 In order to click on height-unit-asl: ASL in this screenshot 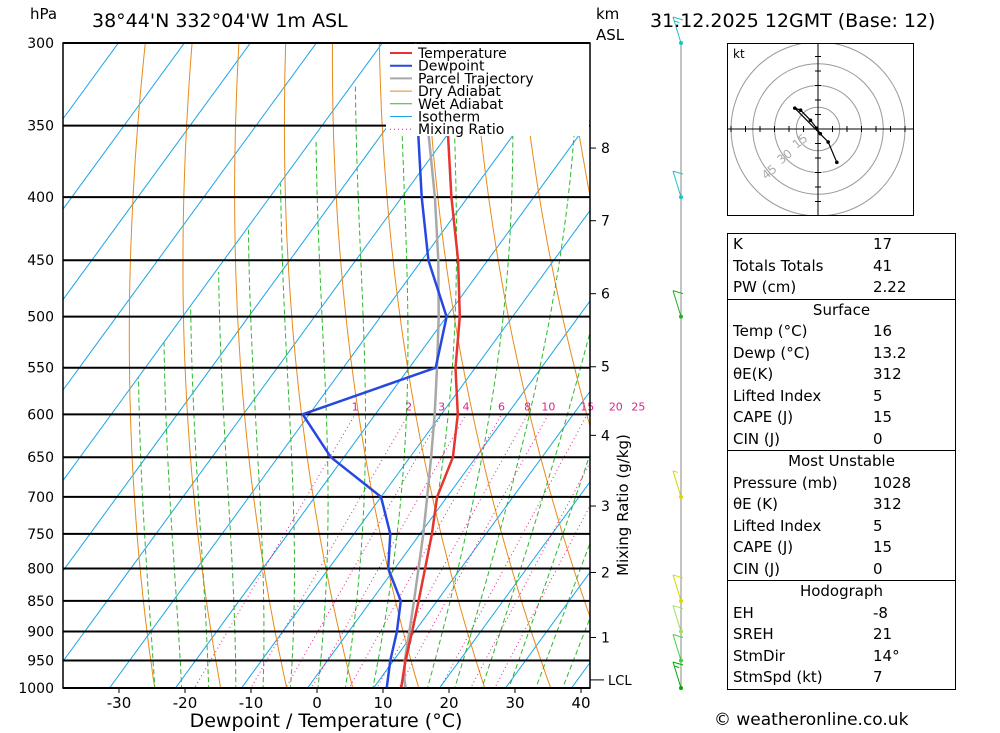, I will do `click(610, 35)`.